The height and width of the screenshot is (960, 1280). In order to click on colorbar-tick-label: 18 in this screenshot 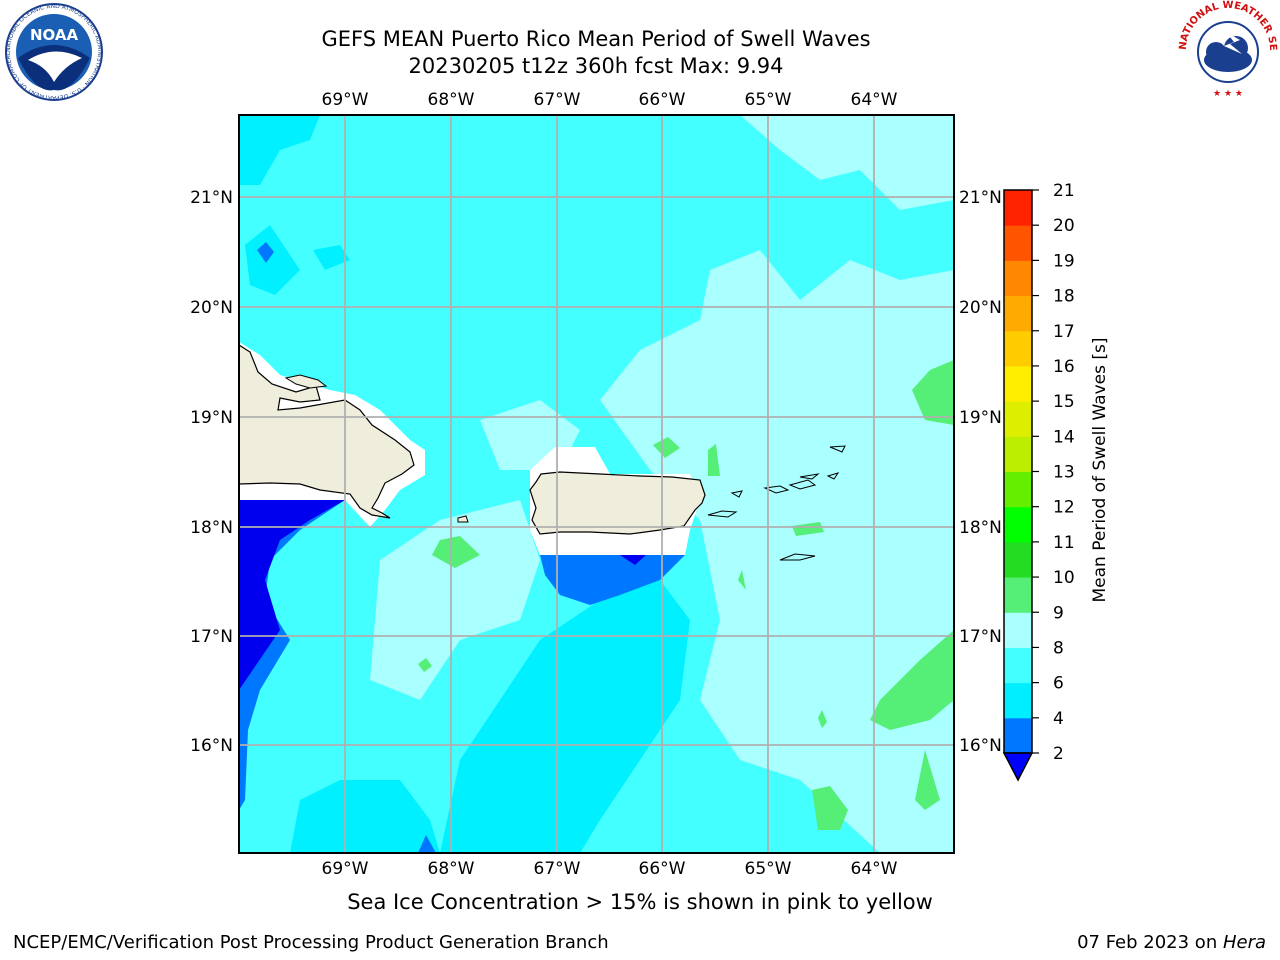, I will do `click(1064, 297)`.